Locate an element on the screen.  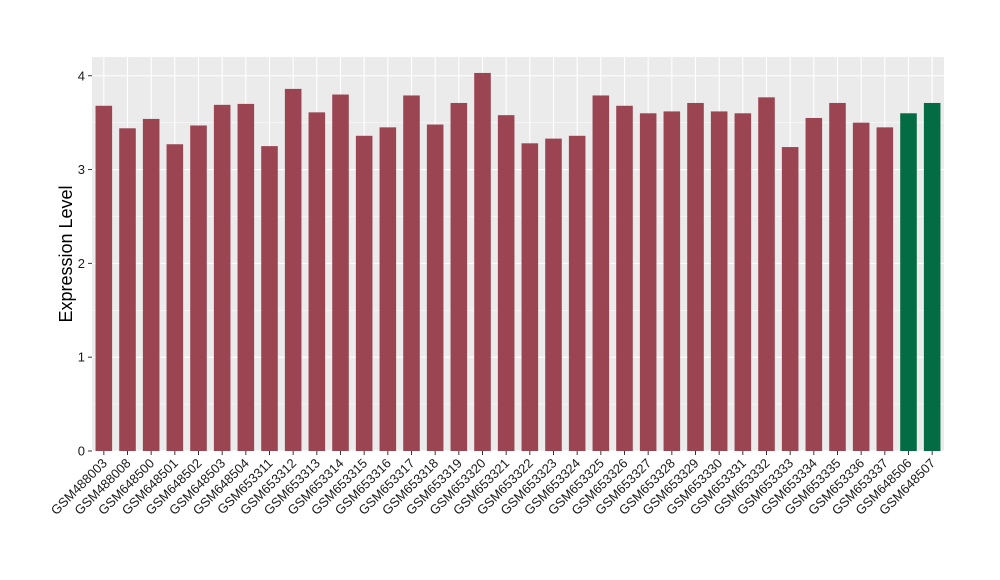
bar-gsm653315 is located at coordinates (364, 293).